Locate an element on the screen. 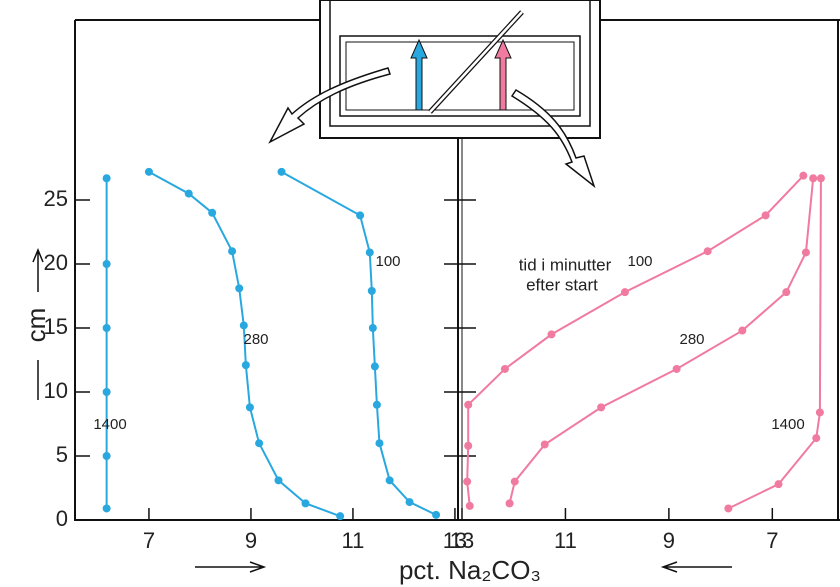  y-tick-label: 20 is located at coordinates (56, 262).